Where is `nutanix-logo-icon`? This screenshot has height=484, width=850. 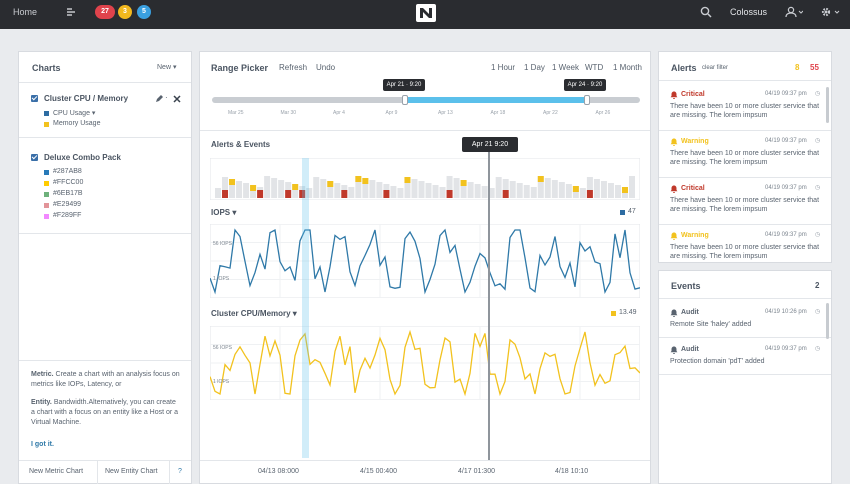
nutanix-logo-icon is located at coordinates (426, 13).